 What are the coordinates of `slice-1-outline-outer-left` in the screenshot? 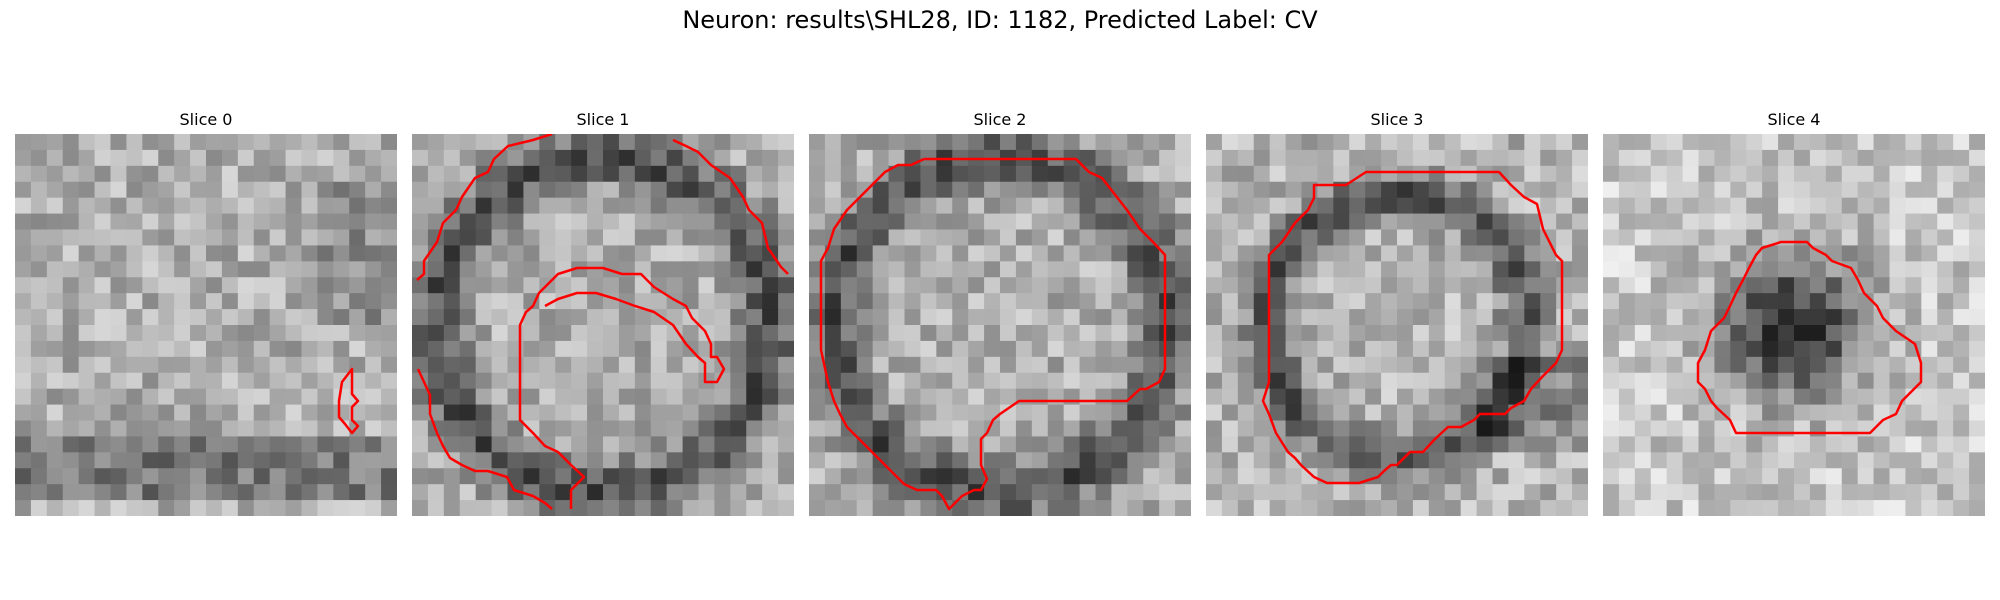 It's located at (484, 207).